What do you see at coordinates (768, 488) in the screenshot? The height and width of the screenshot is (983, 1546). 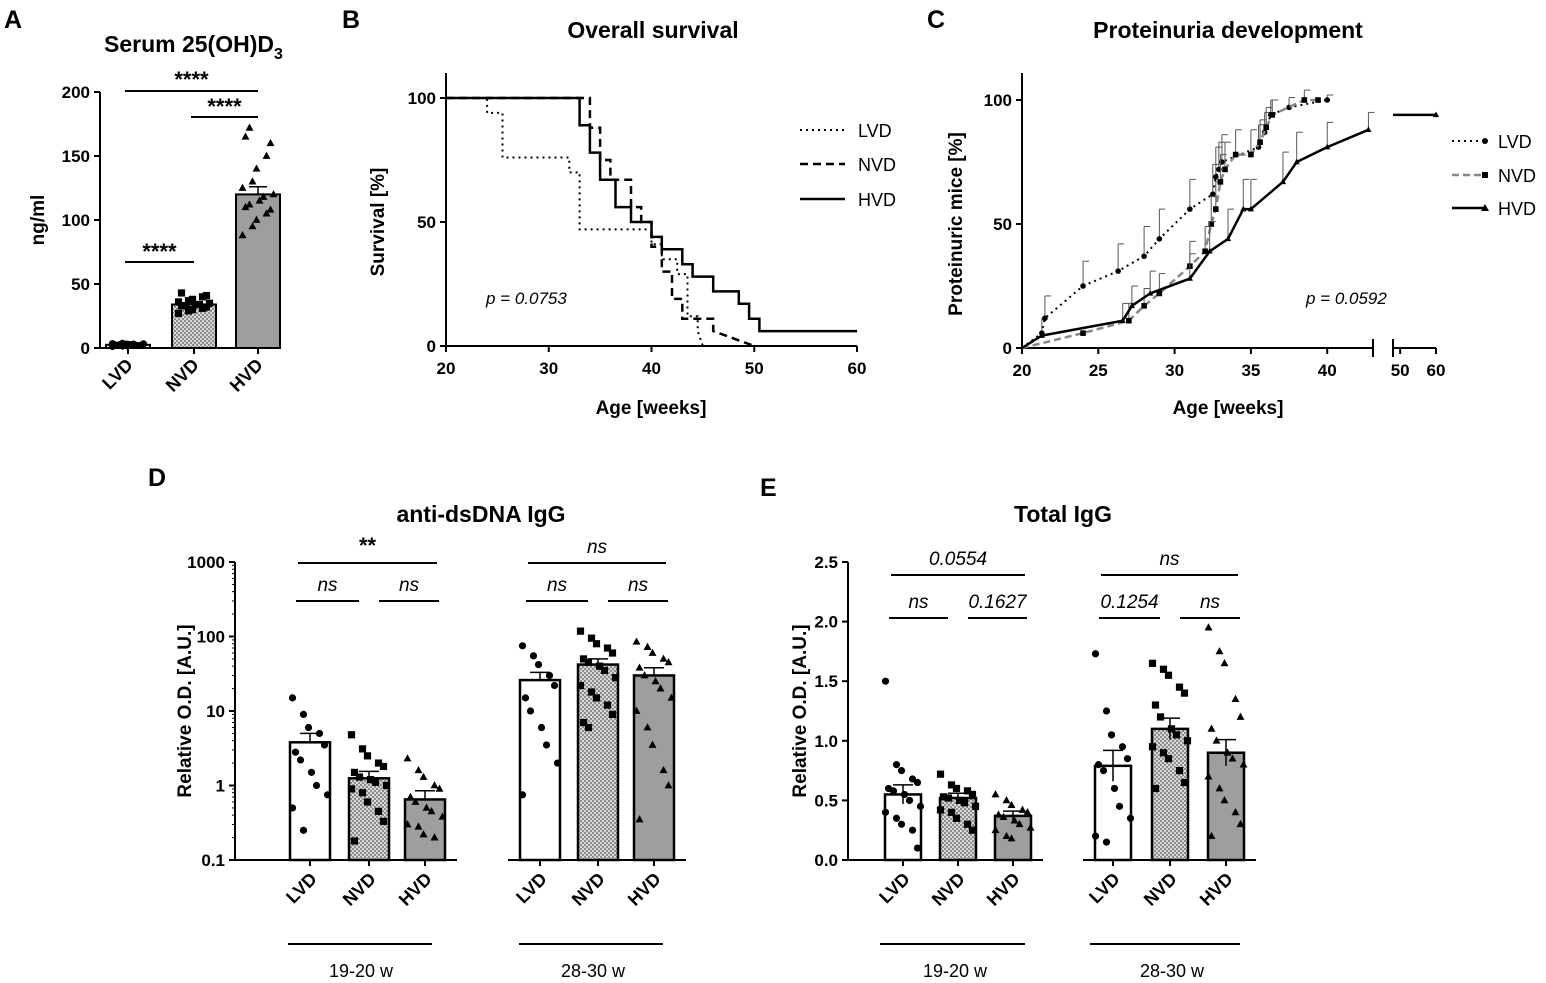 I see `panel-label-e: E` at bounding box center [768, 488].